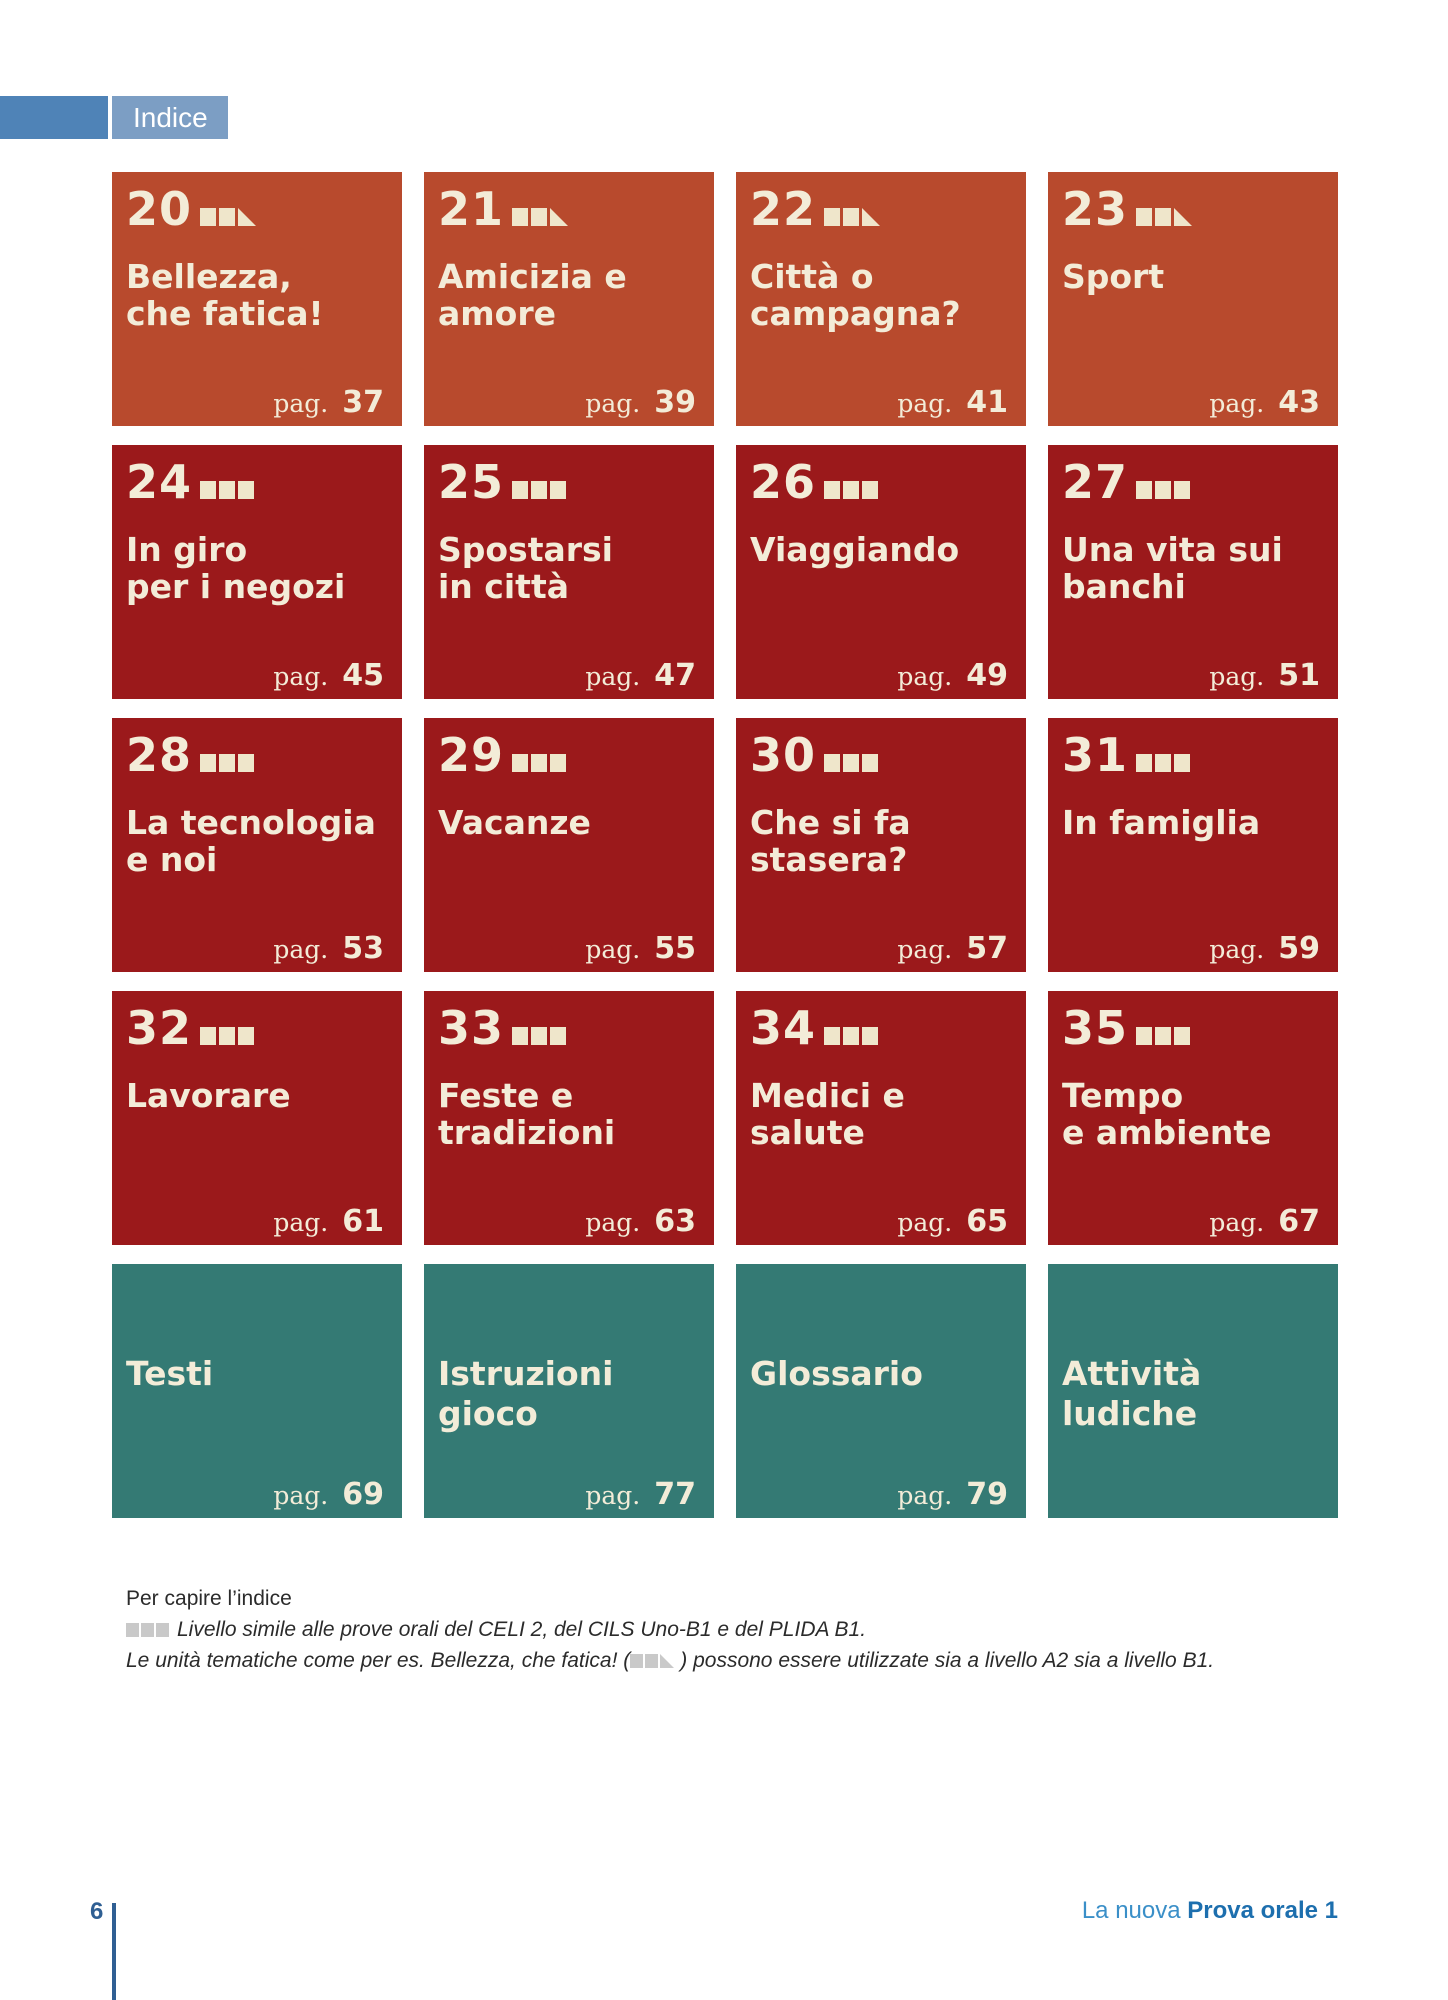 The width and height of the screenshot is (1448, 2000). What do you see at coordinates (987, 675) in the screenshot?
I see `page-number-value: 49` at bounding box center [987, 675].